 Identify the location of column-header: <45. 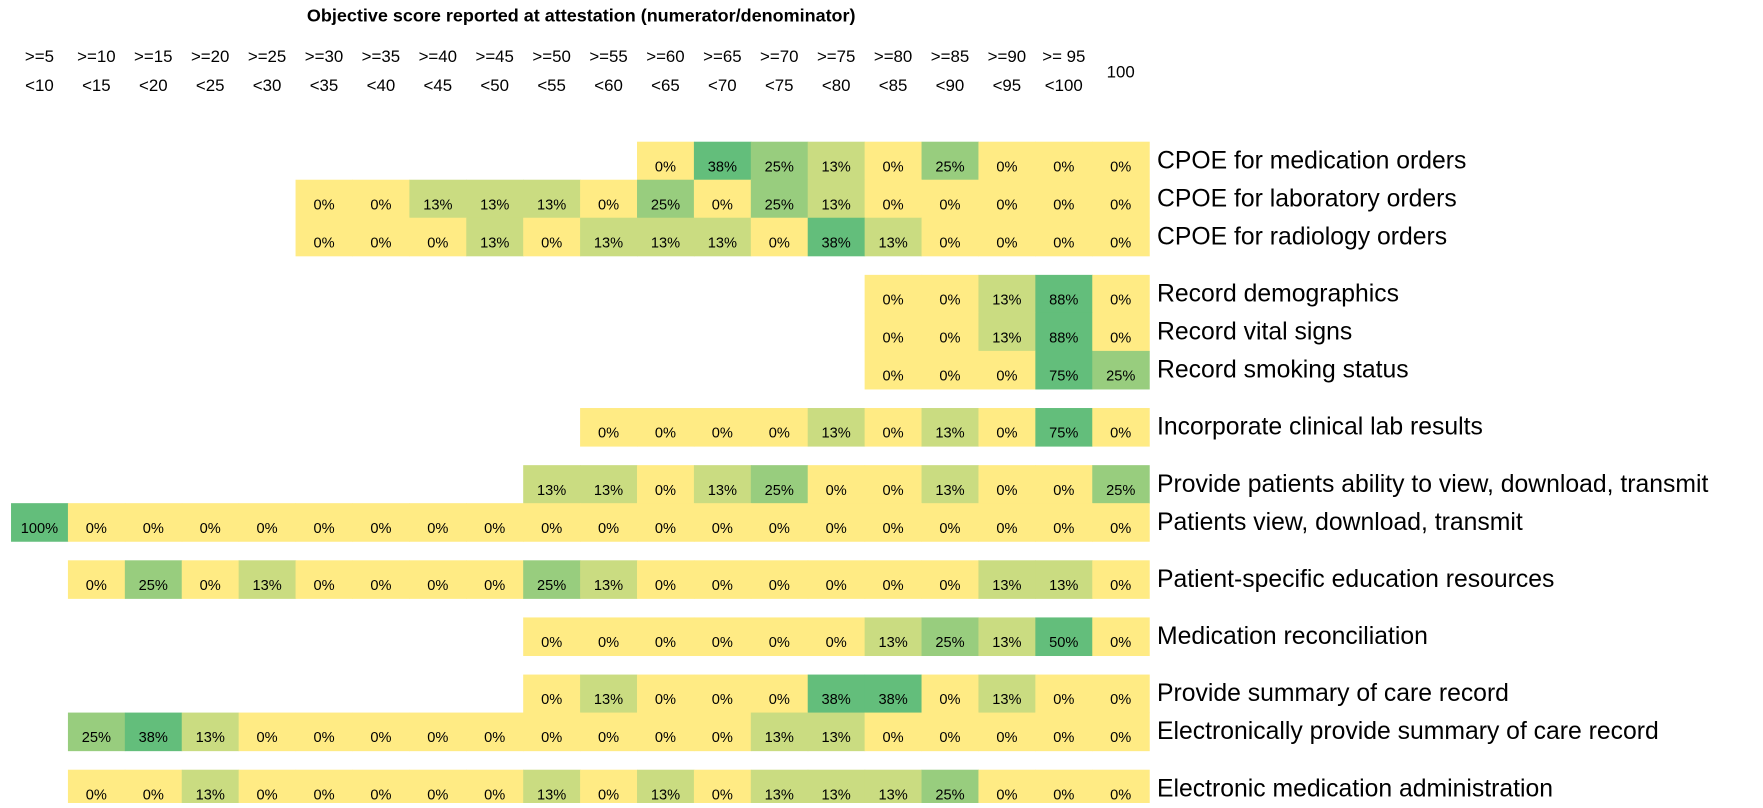
(438, 85).